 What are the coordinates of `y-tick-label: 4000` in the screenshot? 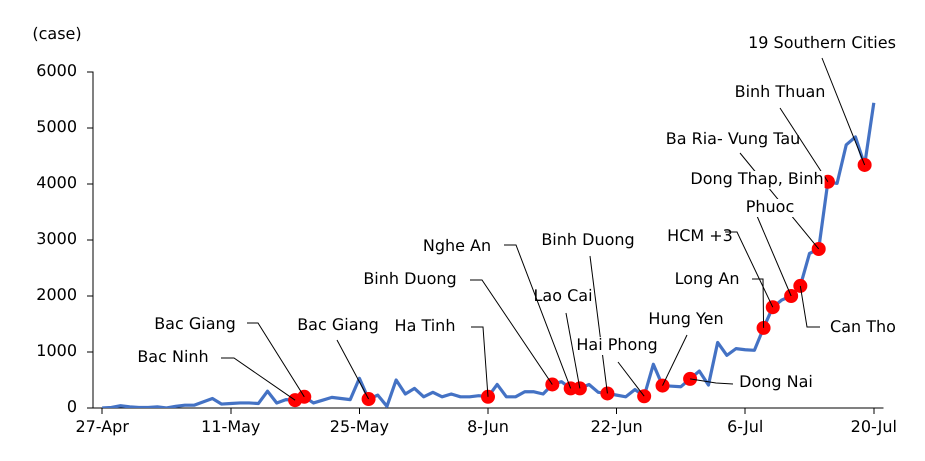 It's located at (56, 182).